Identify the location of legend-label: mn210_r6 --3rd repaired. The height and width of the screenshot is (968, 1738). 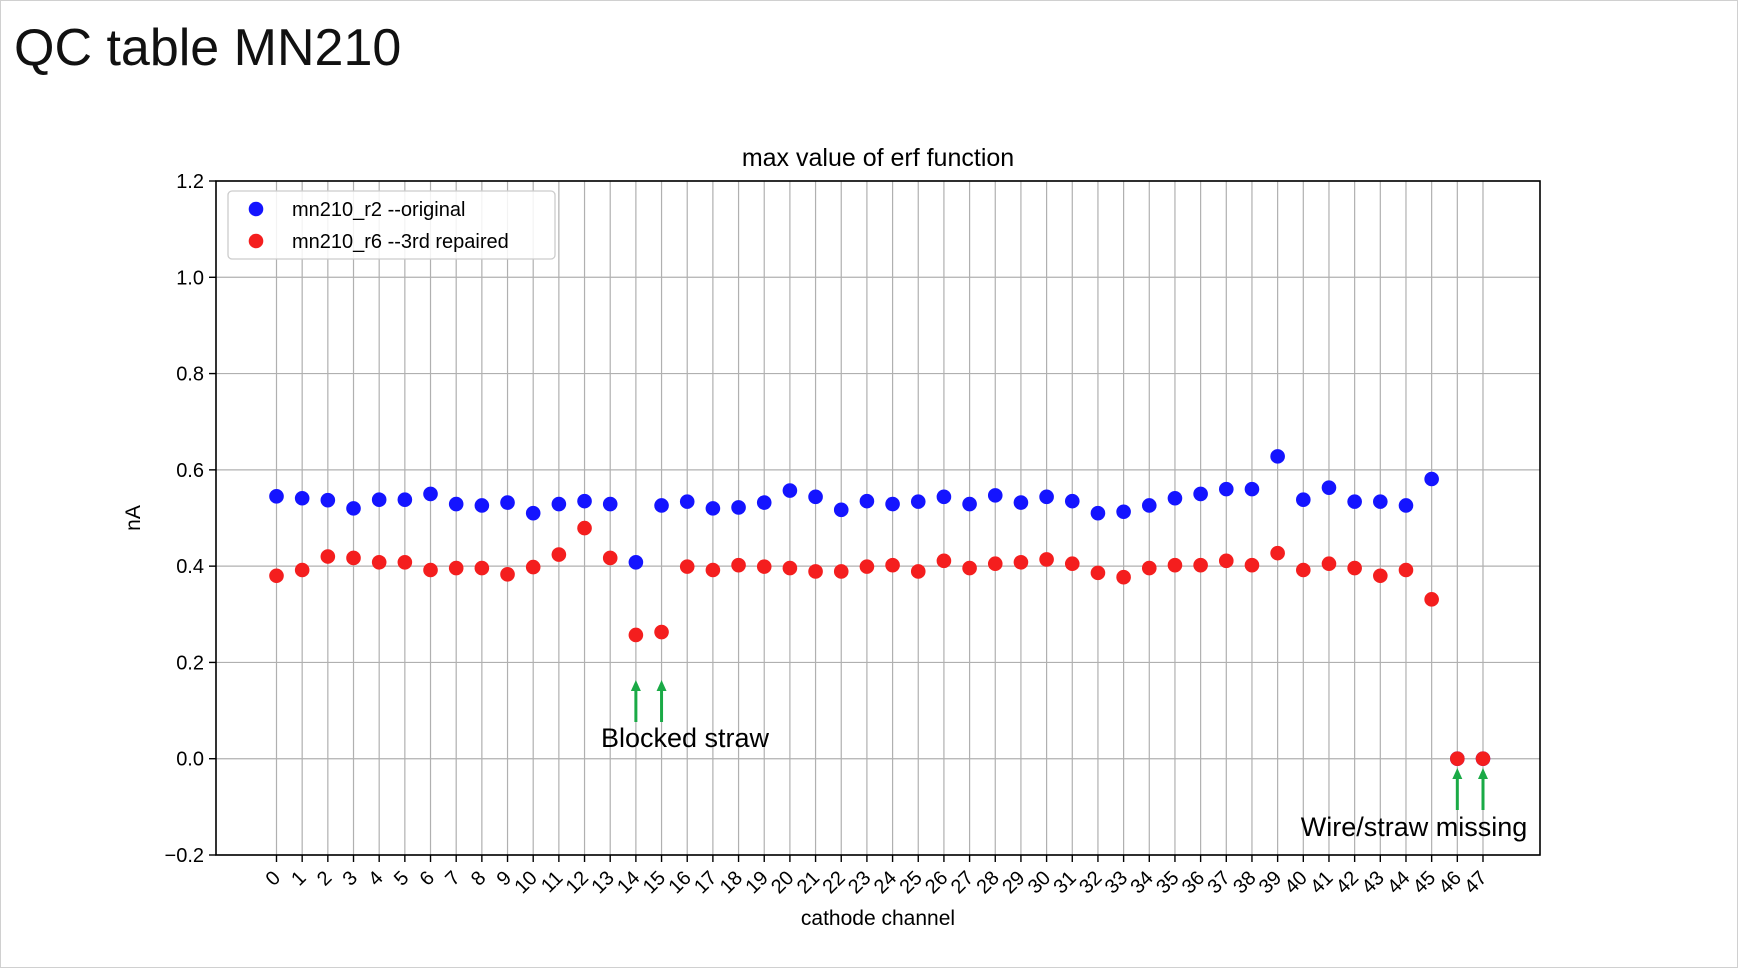
(400, 242).